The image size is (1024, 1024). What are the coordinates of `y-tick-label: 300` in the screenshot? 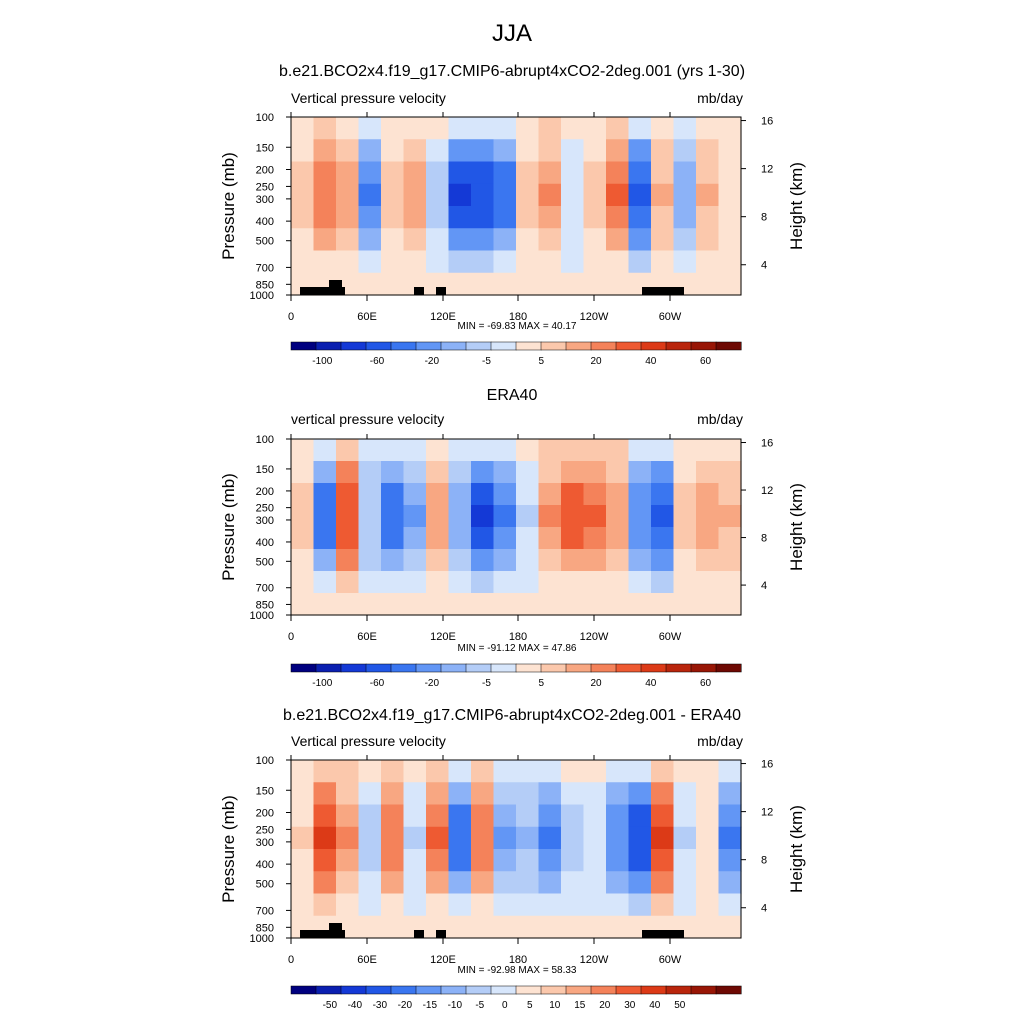 It's located at (265, 843).